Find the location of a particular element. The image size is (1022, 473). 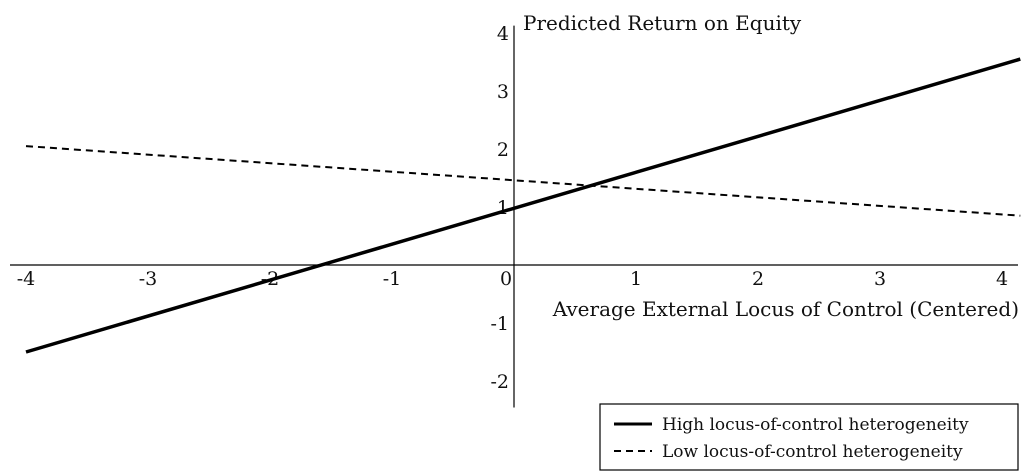

x-tick-label: 4 is located at coordinates (1002, 279).